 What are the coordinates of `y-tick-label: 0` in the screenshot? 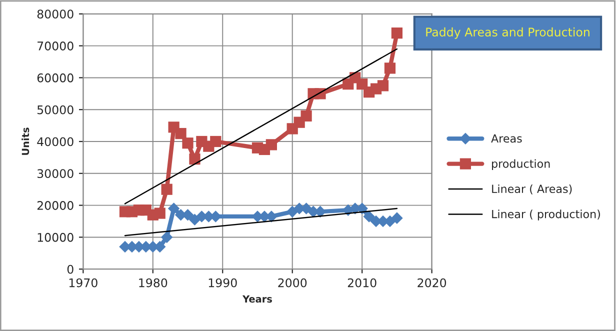 It's located at (70, 269).